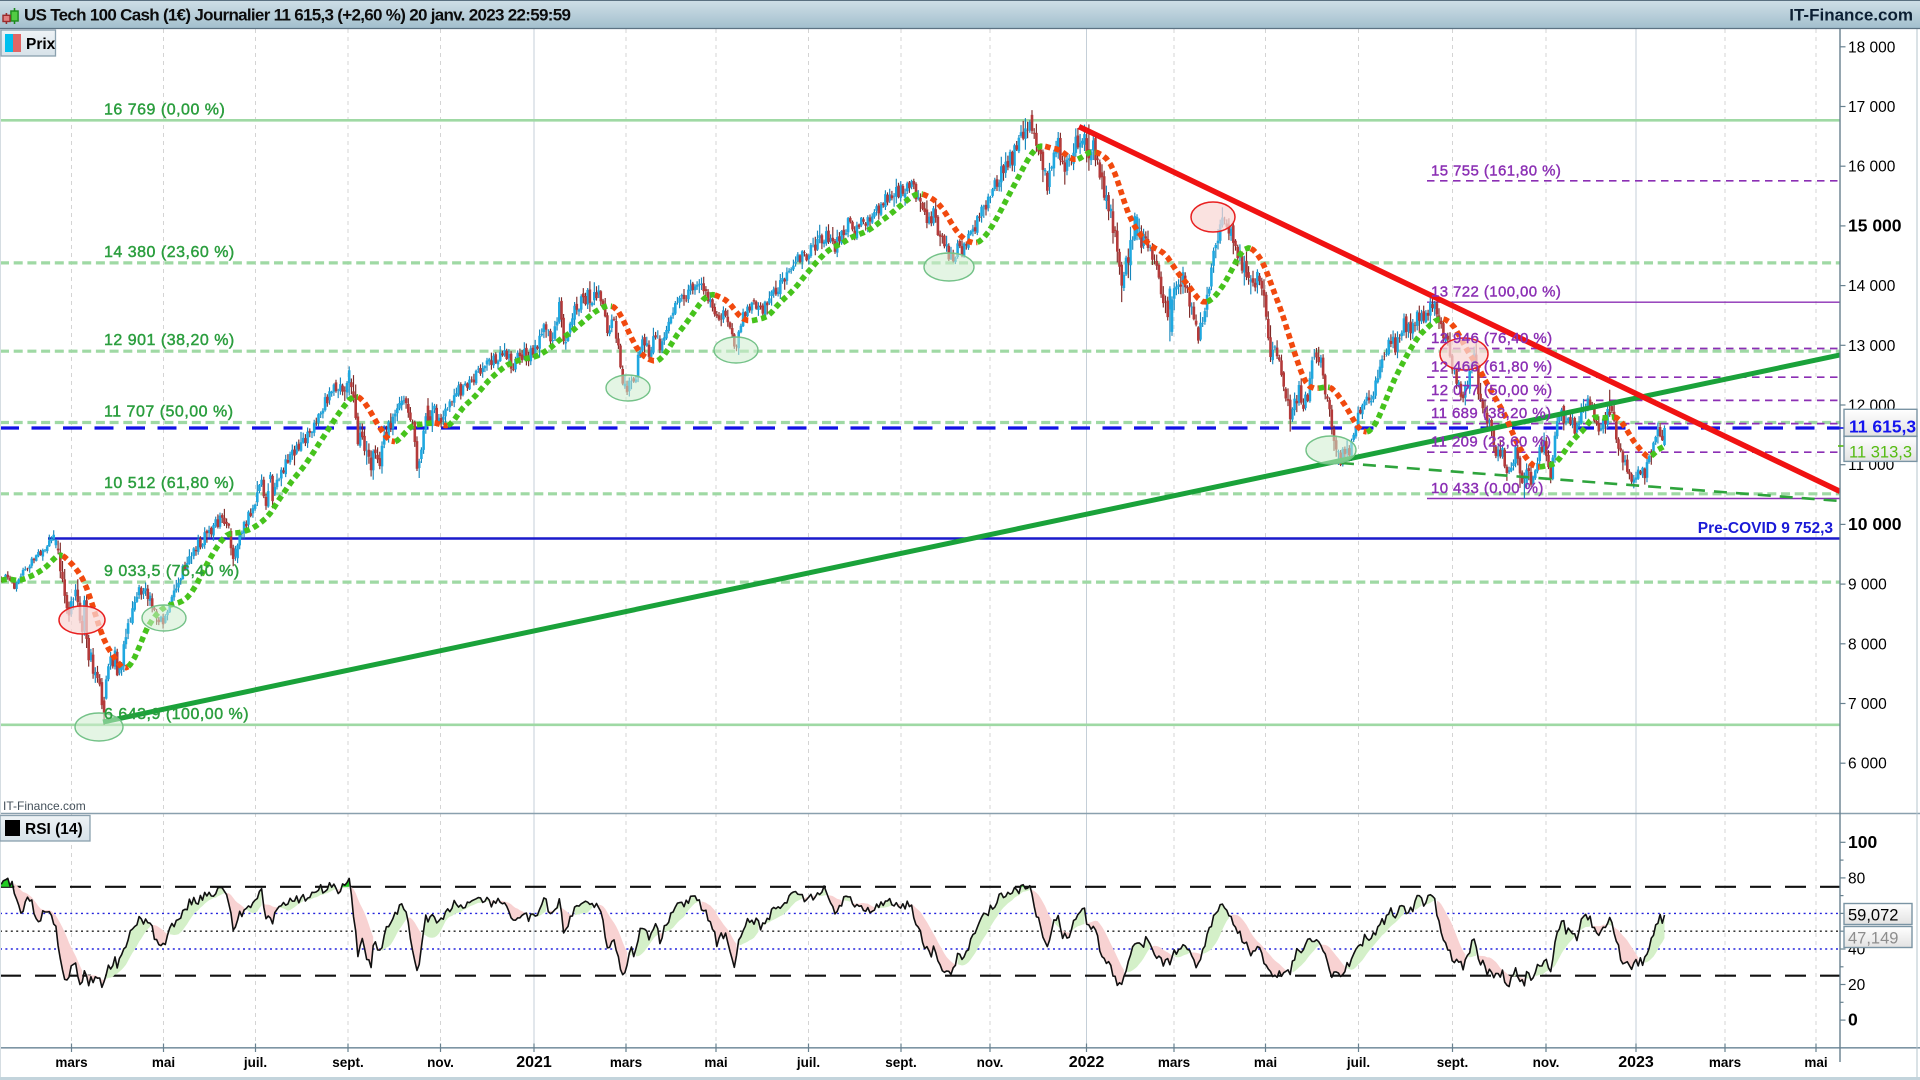  What do you see at coordinates (1882, 427) in the screenshot?
I see `svg-text: 11 615,3` at bounding box center [1882, 427].